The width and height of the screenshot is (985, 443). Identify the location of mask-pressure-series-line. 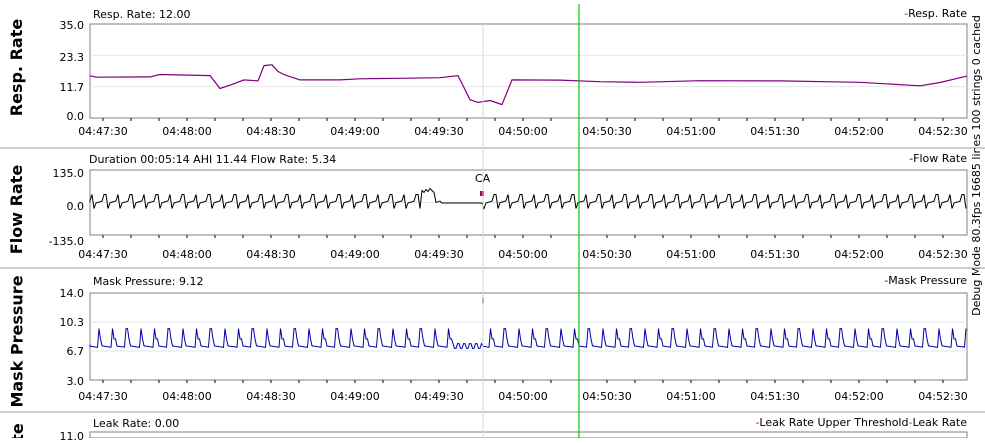
(528, 338).